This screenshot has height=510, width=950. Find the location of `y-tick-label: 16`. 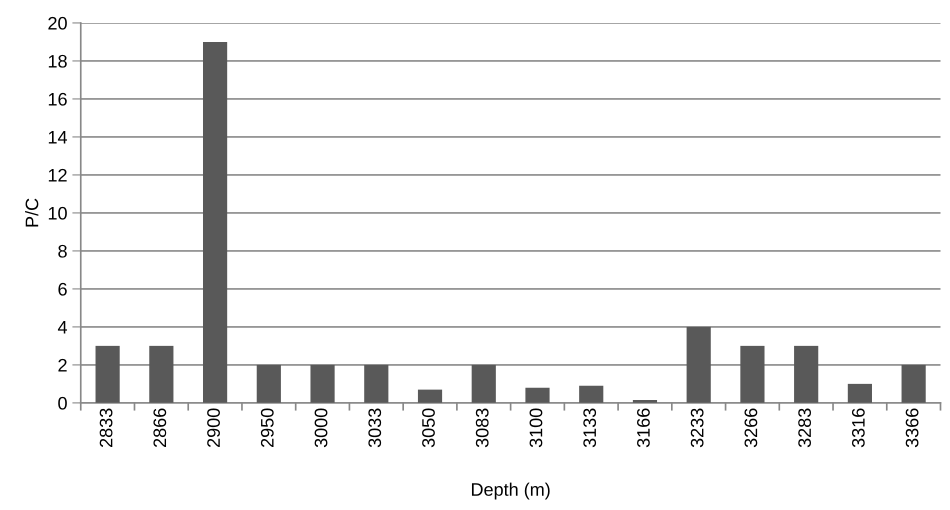

y-tick-label: 16 is located at coordinates (57, 99).